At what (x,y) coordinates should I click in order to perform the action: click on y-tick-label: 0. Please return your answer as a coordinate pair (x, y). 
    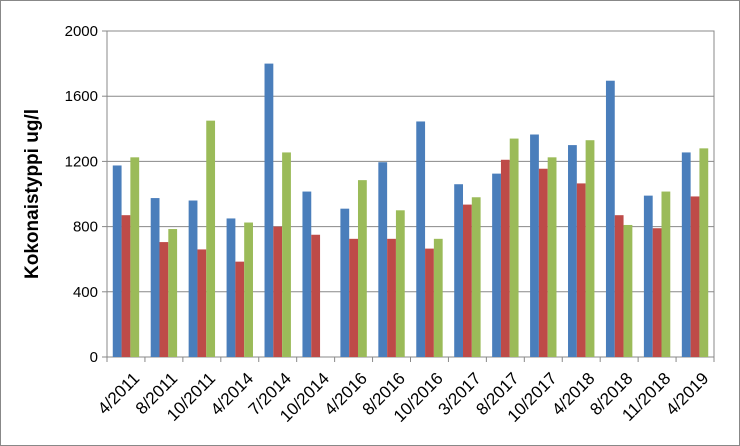
    Looking at the image, I should click on (94, 357).